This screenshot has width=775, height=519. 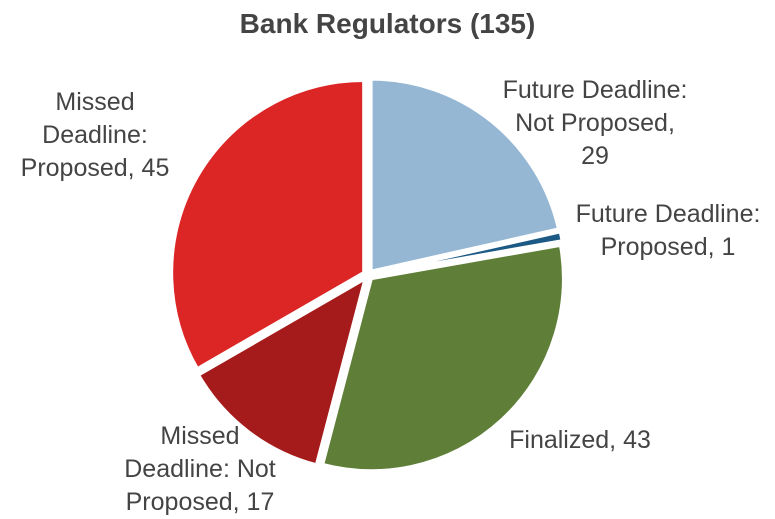 I want to click on data-label: Future Deadline: Not Proposed, 29, so click(x=595, y=123).